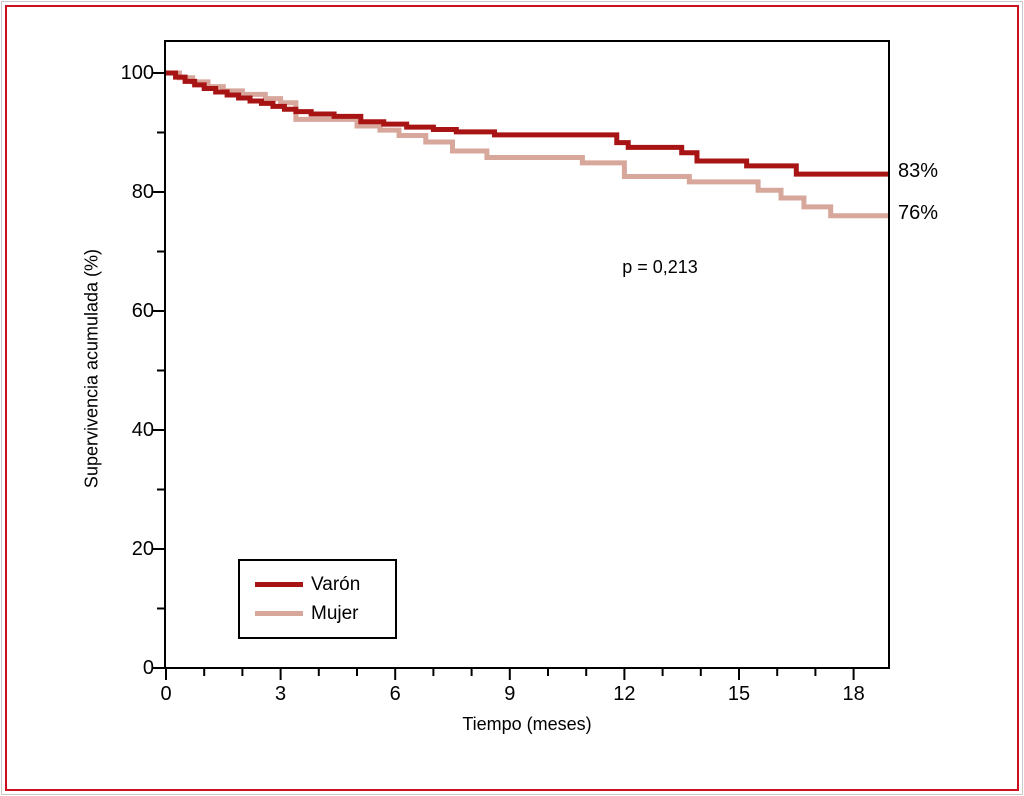  Describe the element at coordinates (317, 599) in the screenshot. I see `legend: Varón Mujer` at that location.